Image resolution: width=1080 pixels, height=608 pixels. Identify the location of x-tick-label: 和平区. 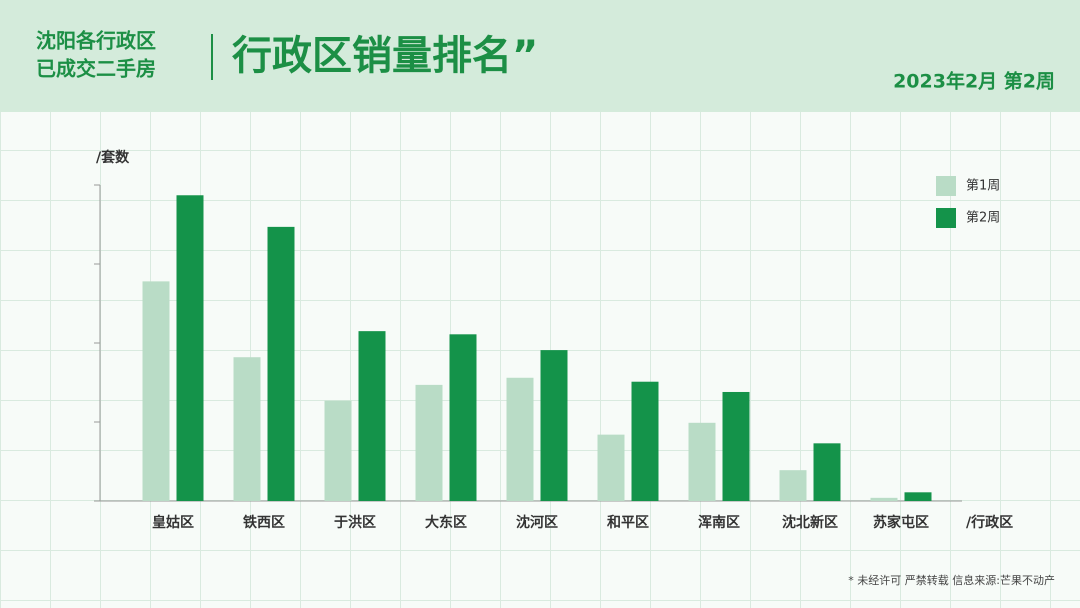
(628, 523).